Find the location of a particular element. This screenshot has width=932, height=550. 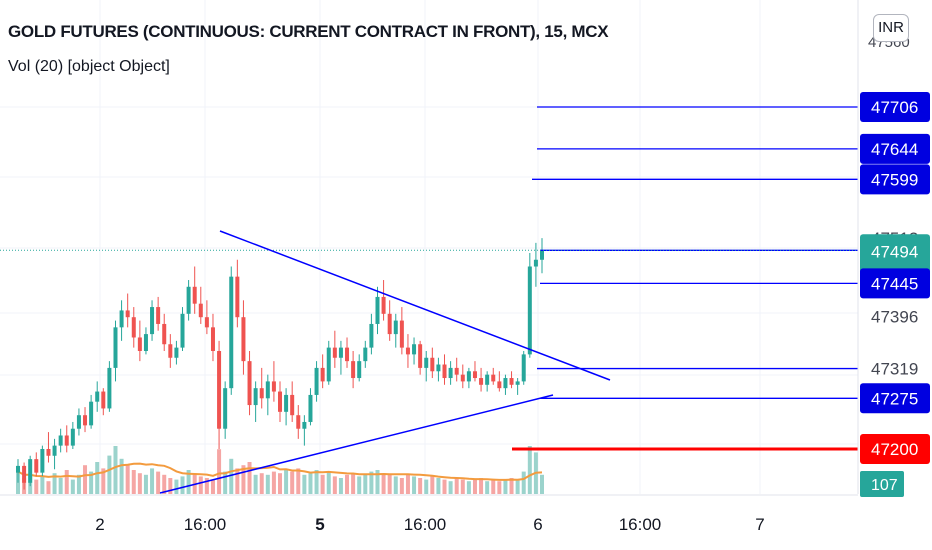

currency-button: INR is located at coordinates (891, 28).